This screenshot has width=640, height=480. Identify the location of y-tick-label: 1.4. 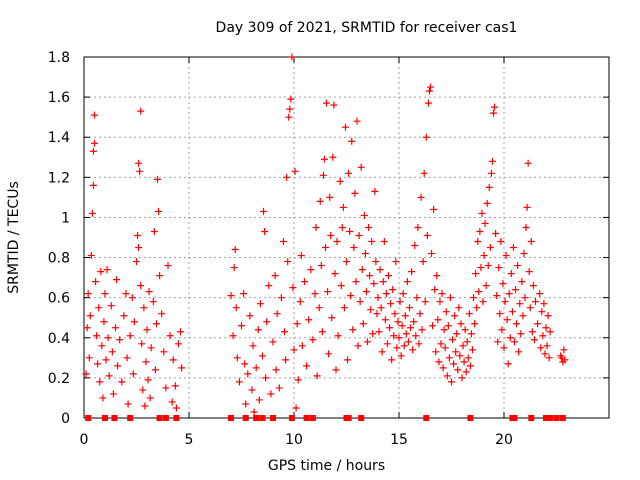
(59, 138).